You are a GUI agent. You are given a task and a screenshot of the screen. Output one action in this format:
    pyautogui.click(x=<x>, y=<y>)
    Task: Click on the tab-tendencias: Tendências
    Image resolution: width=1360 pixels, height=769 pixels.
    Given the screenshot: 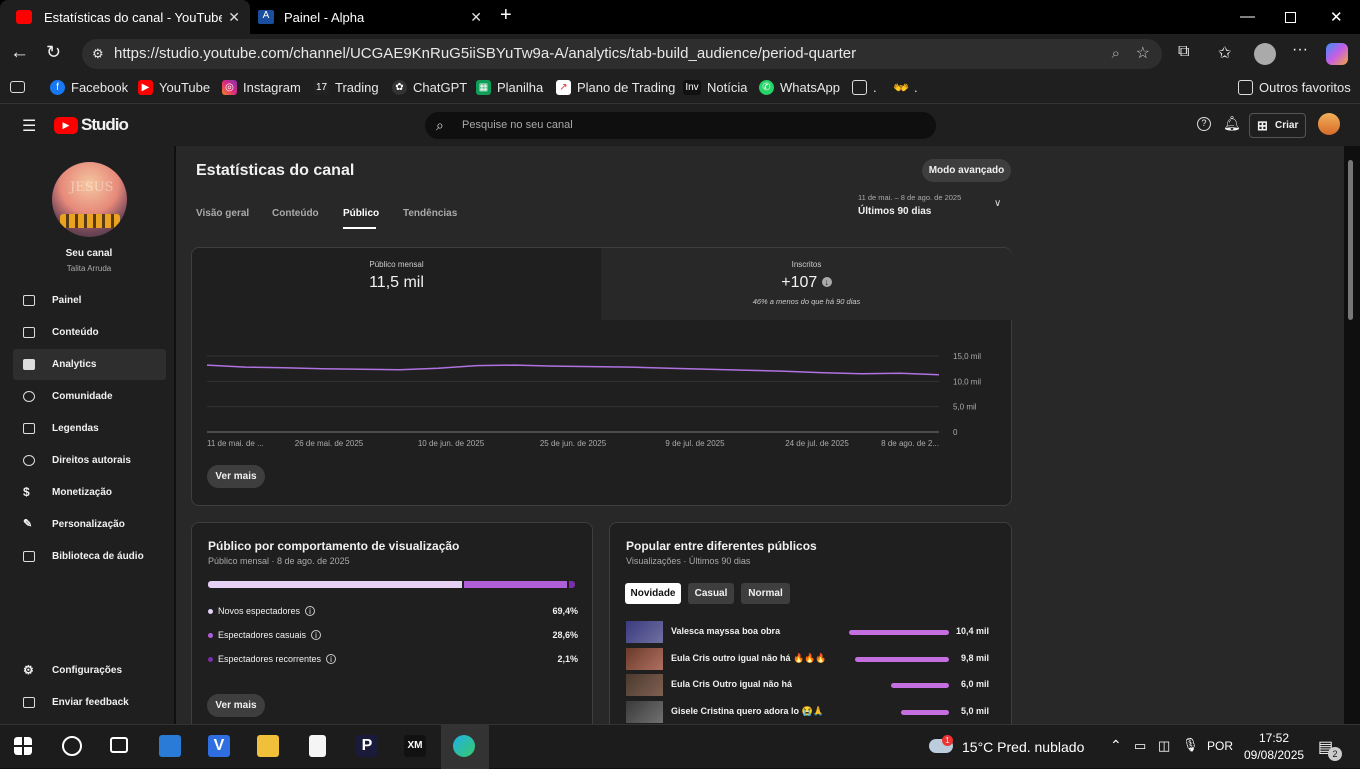 What is the action you would take?
    pyautogui.click(x=430, y=213)
    